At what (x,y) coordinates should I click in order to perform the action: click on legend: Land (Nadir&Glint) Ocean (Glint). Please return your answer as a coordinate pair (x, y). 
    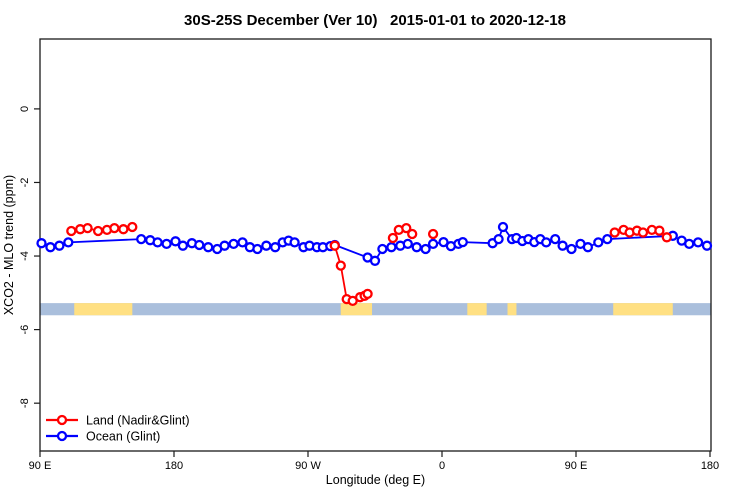
    Looking at the image, I should click on (118, 429).